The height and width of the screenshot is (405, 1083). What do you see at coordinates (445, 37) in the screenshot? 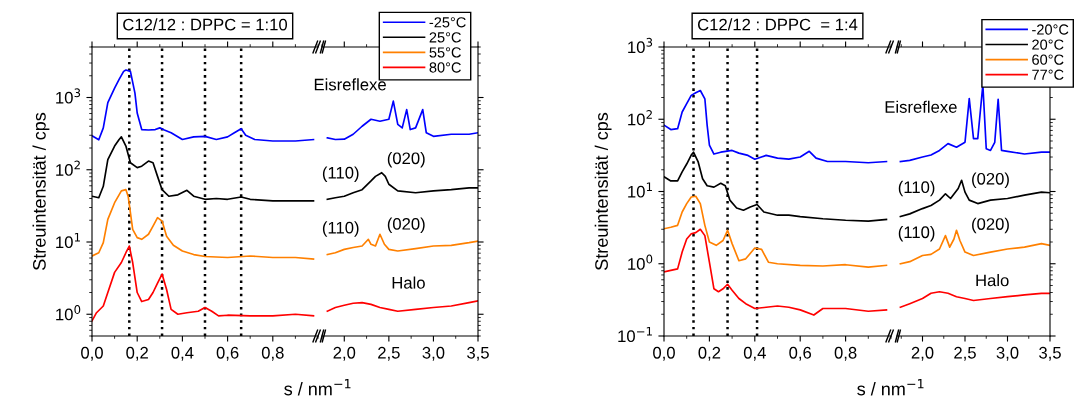
I see `legend-label: 25°C` at bounding box center [445, 37].